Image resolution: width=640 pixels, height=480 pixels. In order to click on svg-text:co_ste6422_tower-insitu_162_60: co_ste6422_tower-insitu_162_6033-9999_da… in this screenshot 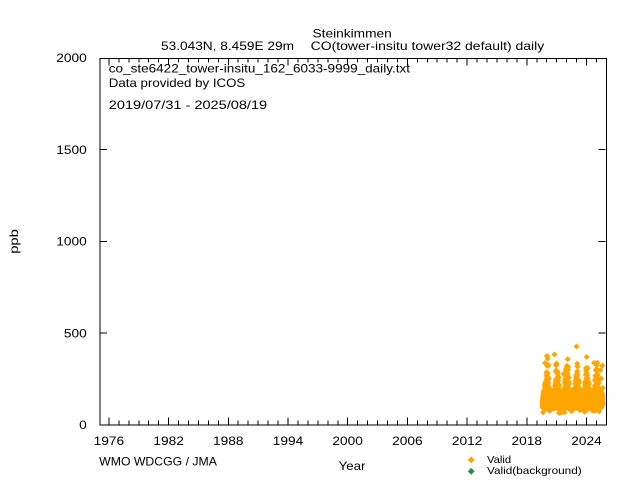, I will do `click(260, 69)`.